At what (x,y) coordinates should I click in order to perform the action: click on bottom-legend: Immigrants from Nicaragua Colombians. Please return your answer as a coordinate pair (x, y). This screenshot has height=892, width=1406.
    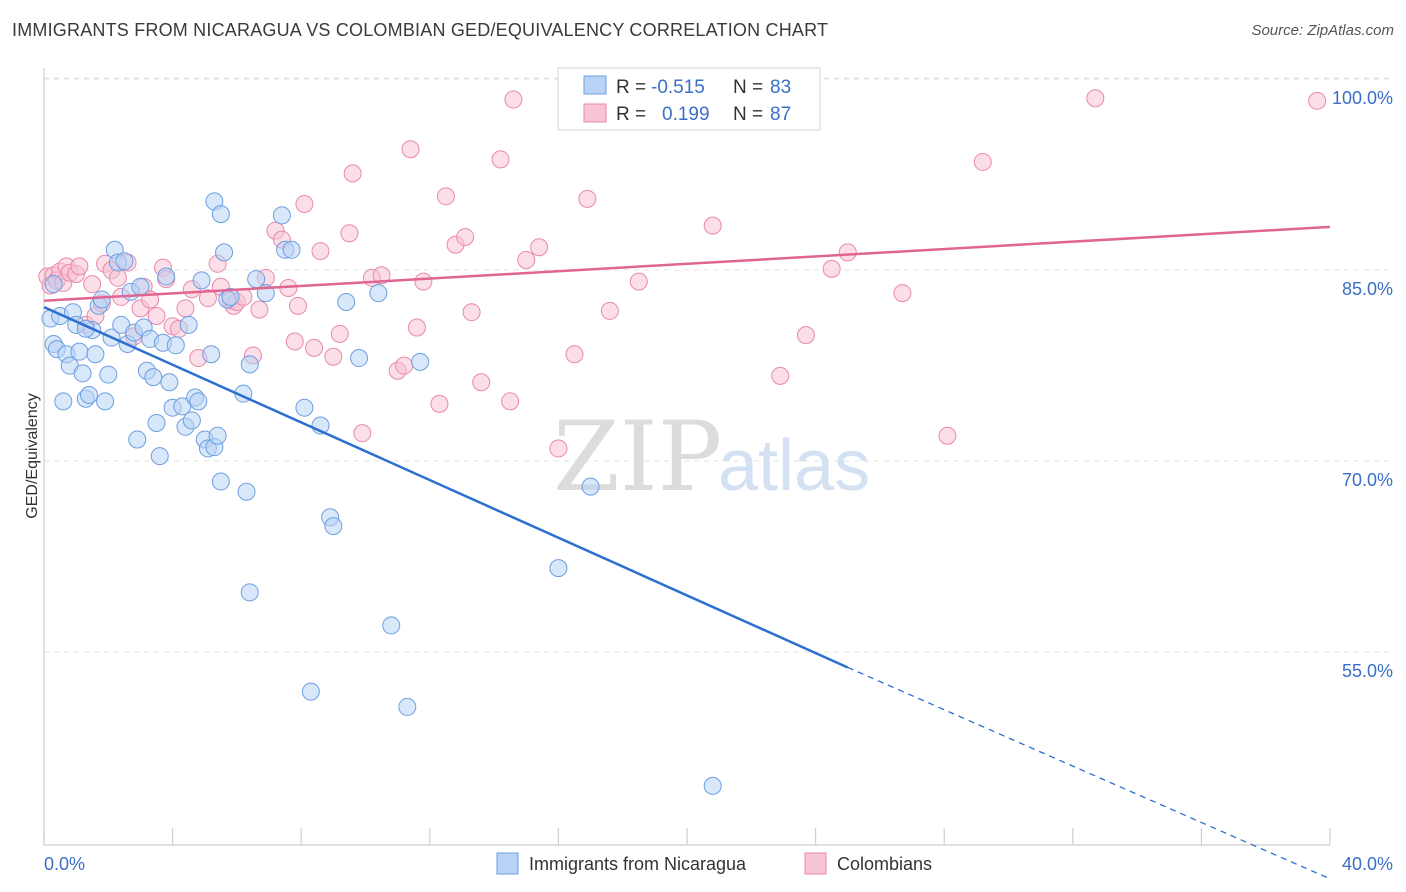
    Looking at the image, I should click on (714, 863).